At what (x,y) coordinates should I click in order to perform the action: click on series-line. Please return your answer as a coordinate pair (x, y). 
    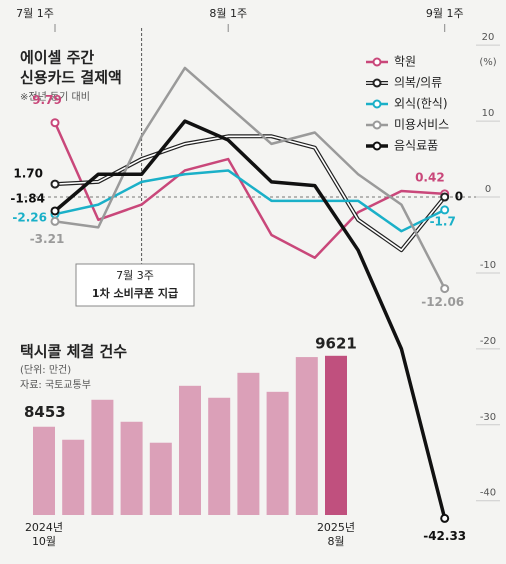
    Looking at the image, I should click on (250, 201).